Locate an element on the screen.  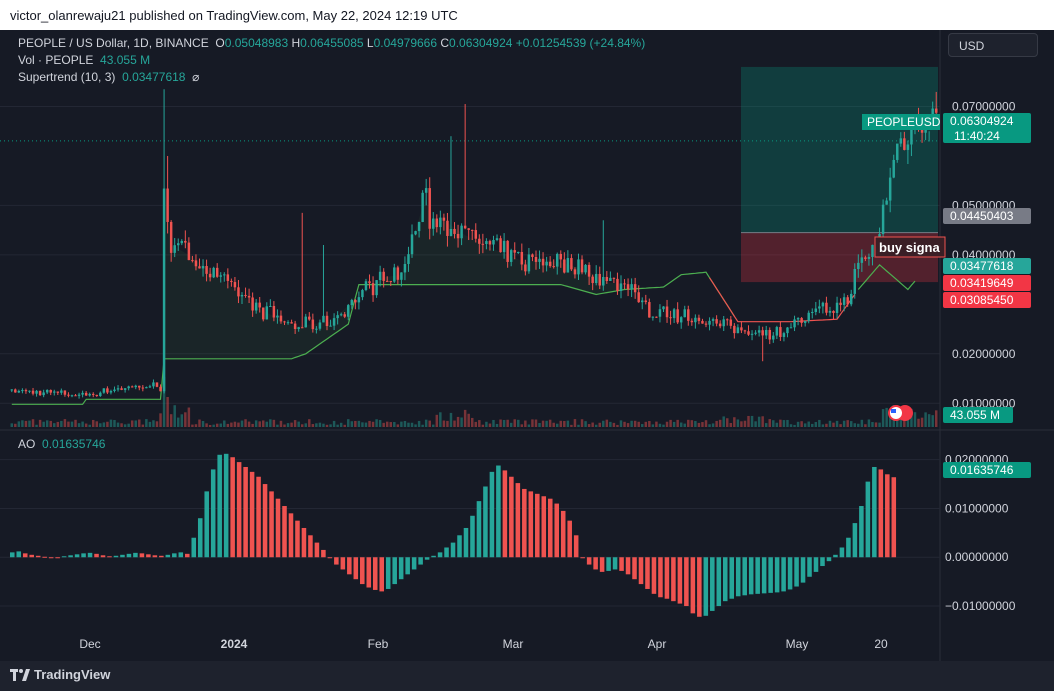
low-value: 0.04979666 is located at coordinates (405, 43).